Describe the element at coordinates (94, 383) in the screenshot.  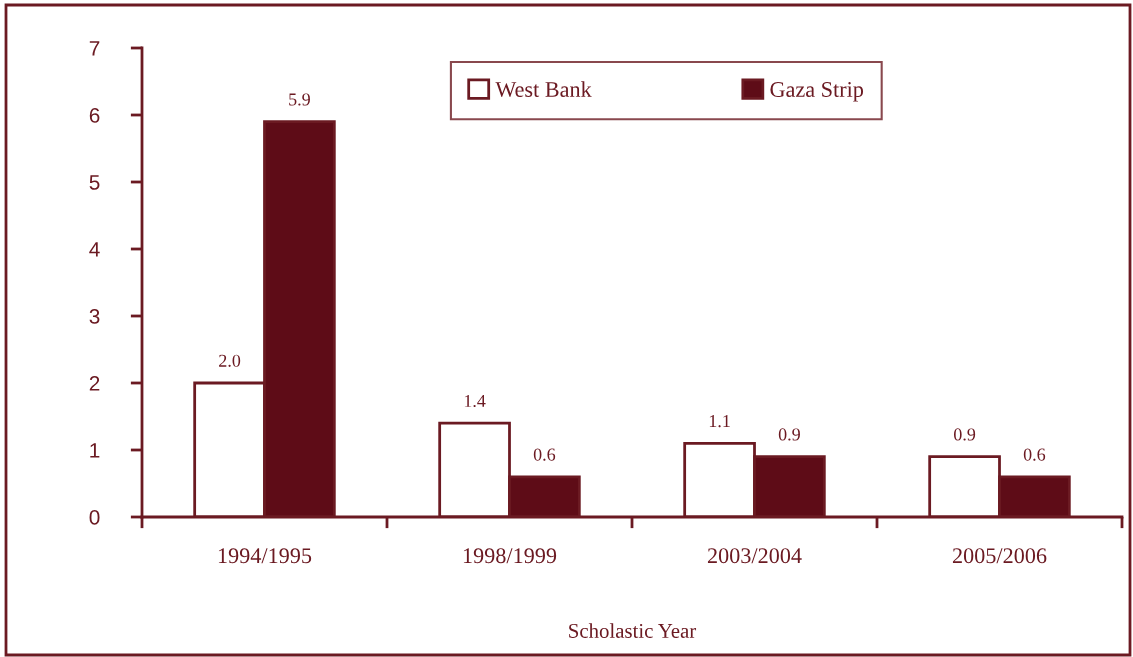
I see `y-tick-label: 2` at that location.